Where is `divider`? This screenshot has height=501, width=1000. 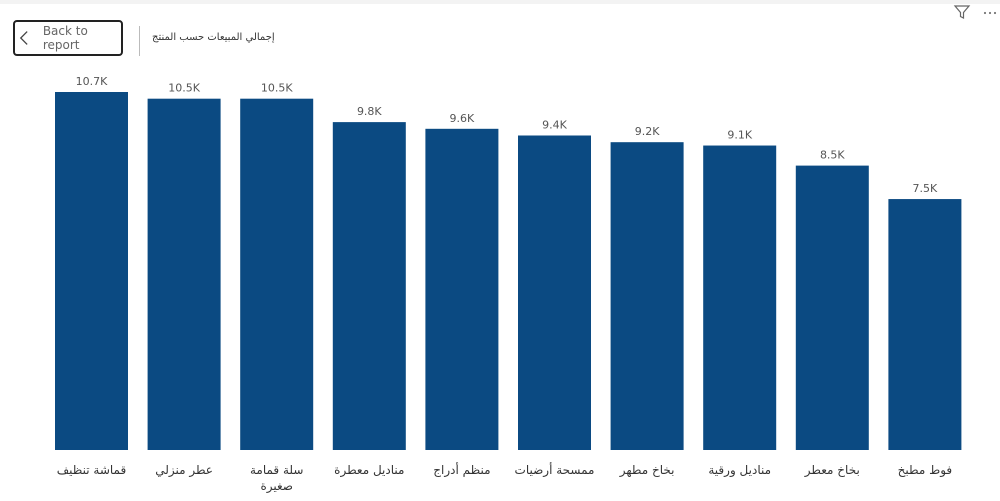 divider is located at coordinates (139, 41).